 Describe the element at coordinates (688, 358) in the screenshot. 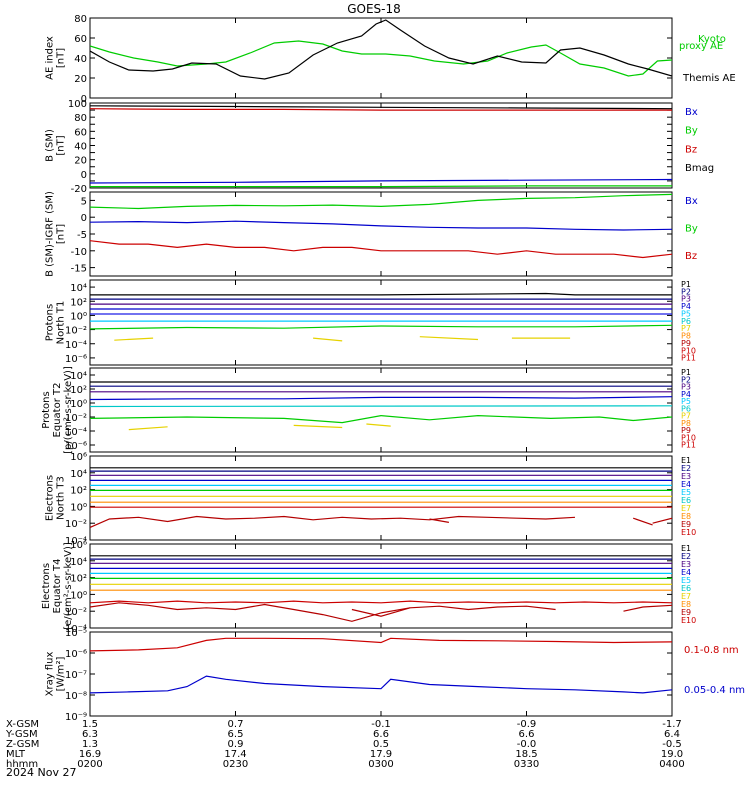

I see `legend-entry: P11` at that location.